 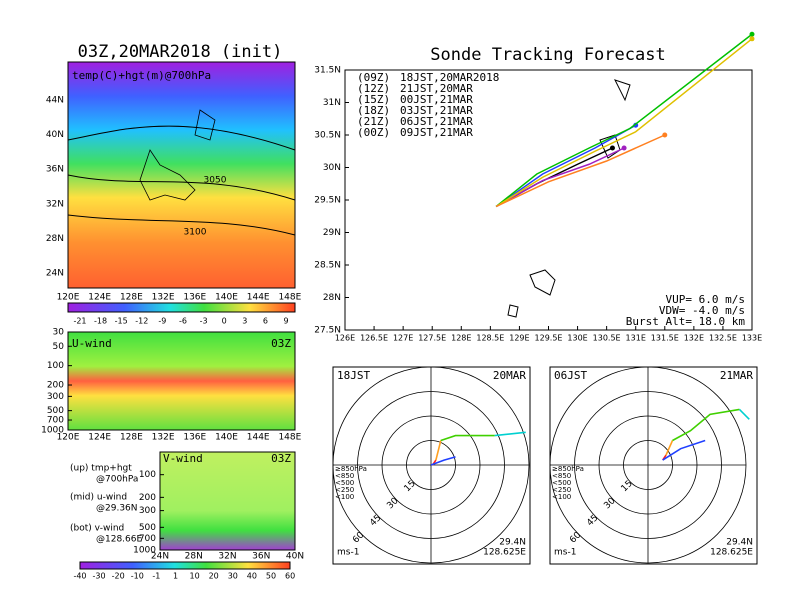 What do you see at coordinates (374, 338) in the screenshot?
I see `x-tick-label: 126.5E` at bounding box center [374, 338].